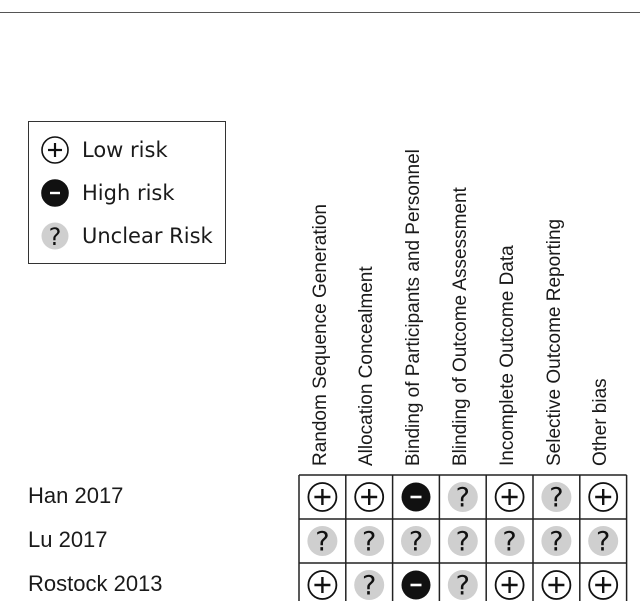  I want to click on row-header: Rostock 2013, so click(95, 583).